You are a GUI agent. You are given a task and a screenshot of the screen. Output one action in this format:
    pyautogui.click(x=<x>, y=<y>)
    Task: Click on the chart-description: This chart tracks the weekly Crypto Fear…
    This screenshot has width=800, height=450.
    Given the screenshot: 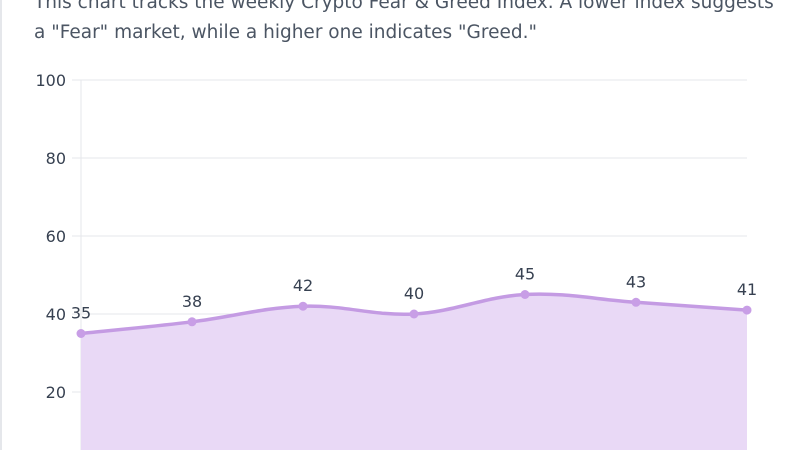 What is the action you would take?
    pyautogui.click(x=404, y=21)
    